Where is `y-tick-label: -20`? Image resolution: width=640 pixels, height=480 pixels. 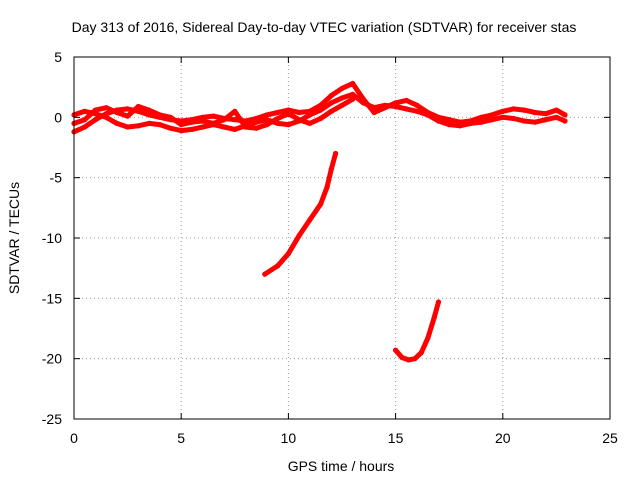 y-tick-label: -20 is located at coordinates (52, 359).